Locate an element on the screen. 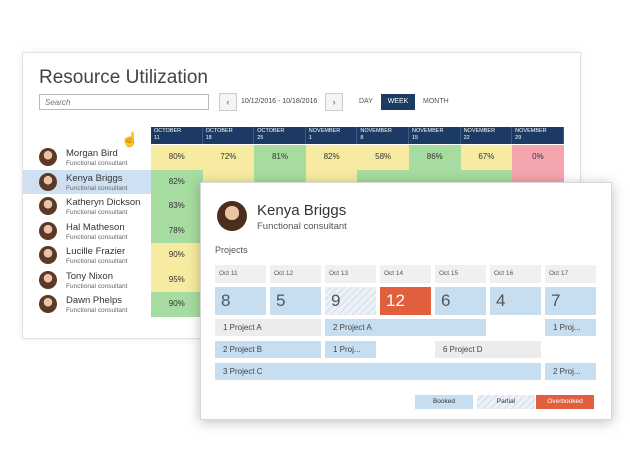  card-person-role: Functional consultant is located at coordinates (302, 226).